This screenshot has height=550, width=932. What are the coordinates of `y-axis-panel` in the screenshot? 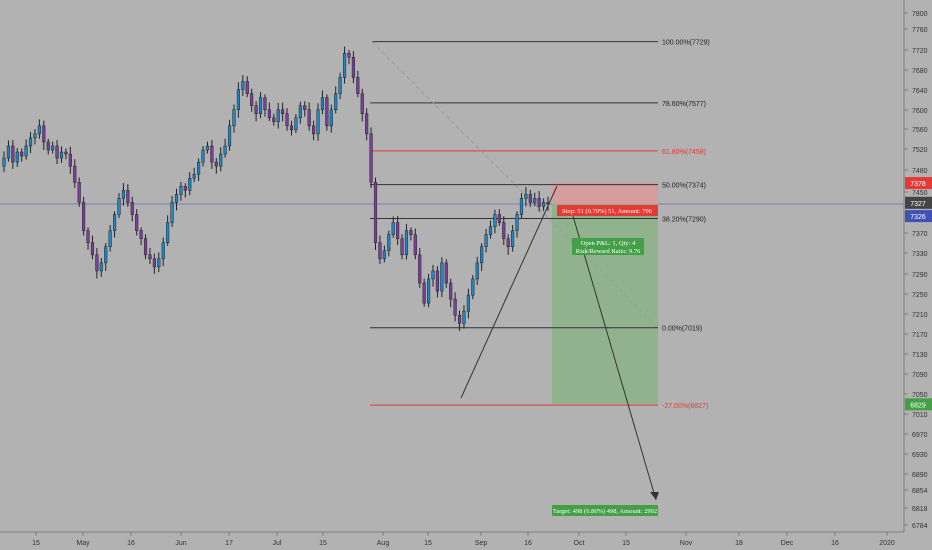 It's located at (918, 275).